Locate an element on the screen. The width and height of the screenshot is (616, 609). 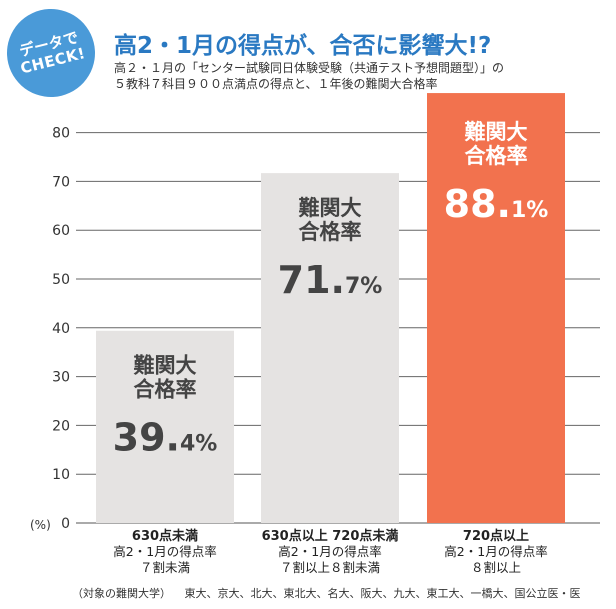
x-tick-label: 630点以上 720点未満 is located at coordinates (330, 536).